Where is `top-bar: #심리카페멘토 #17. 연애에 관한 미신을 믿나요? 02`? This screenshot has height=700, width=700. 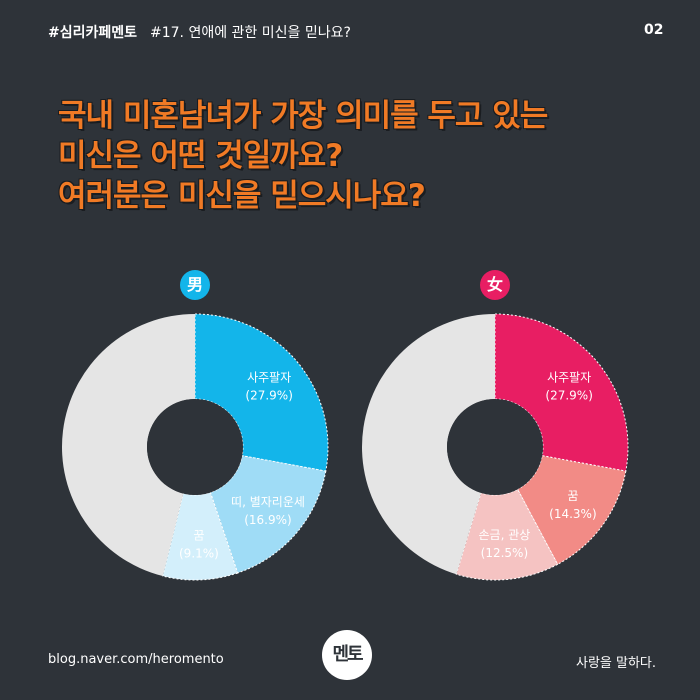 top-bar: #심리카페멘토 #17. 연애에 관한 미신을 믿나요? 02 is located at coordinates (350, 34).